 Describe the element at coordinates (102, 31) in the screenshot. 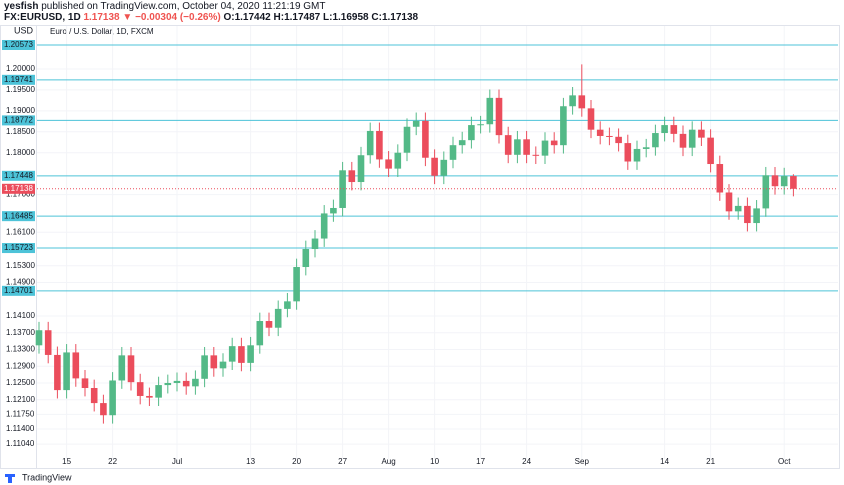

I see `chart-title: Euro / U.S. Dollar, 1D, FXCM` at that location.